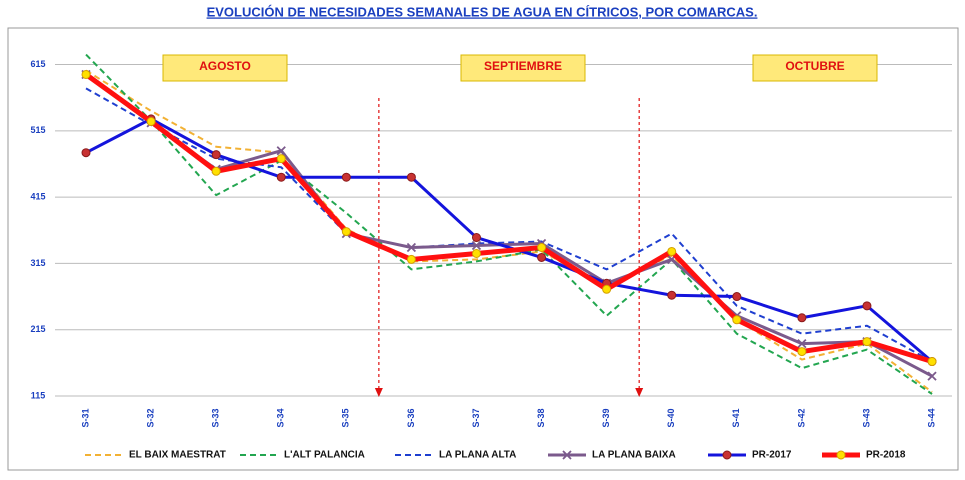 The image size is (965, 480). What do you see at coordinates (886, 455) in the screenshot?
I see `legend-label: PR-2018` at bounding box center [886, 455].